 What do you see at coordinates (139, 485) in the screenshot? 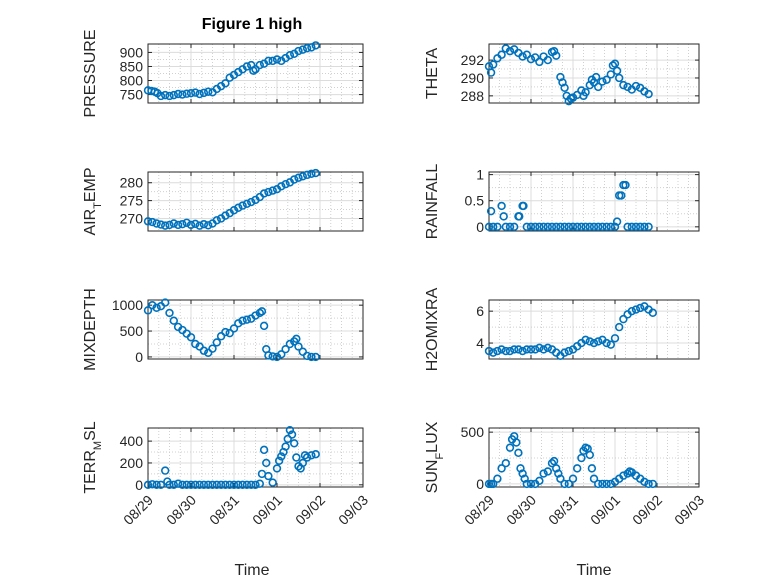
I see `y-tick-label: 0` at bounding box center [139, 485].